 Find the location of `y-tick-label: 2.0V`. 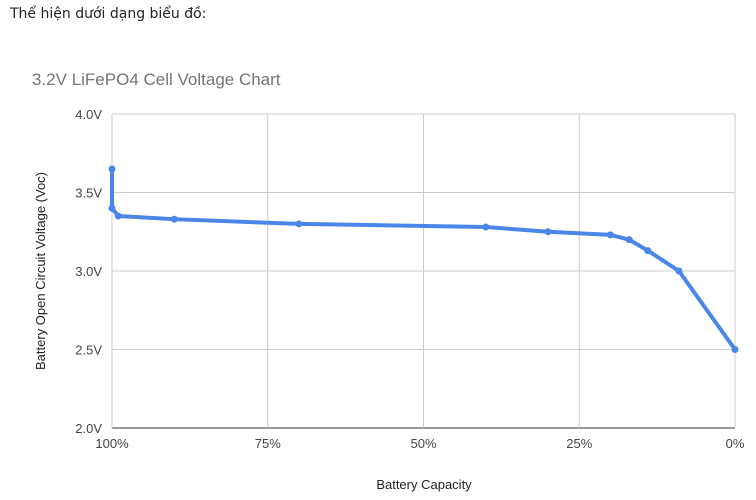

y-tick-label: 2.0V is located at coordinates (88, 428).